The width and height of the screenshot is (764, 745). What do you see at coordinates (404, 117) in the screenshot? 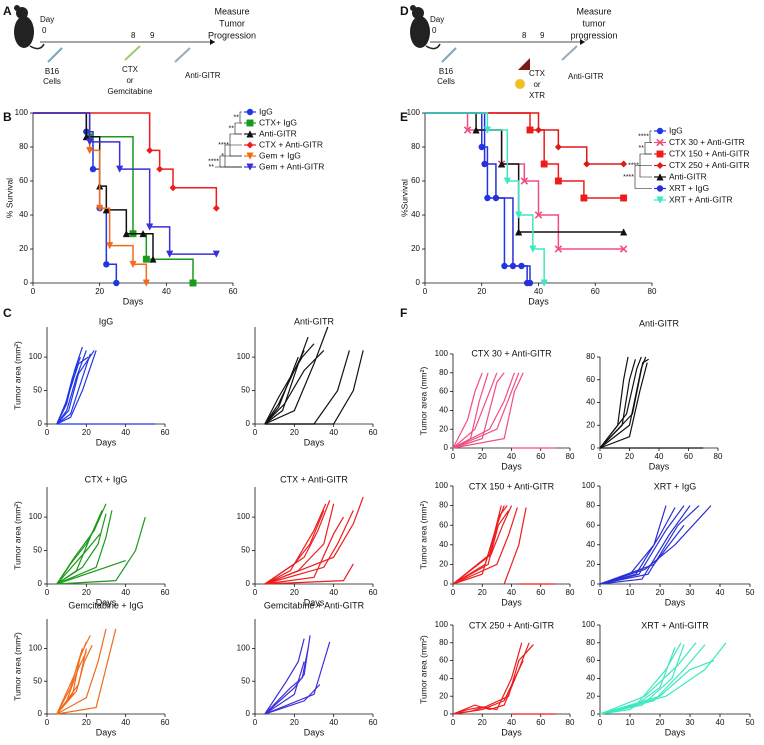
I see `panel-label: E` at bounding box center [404, 117].